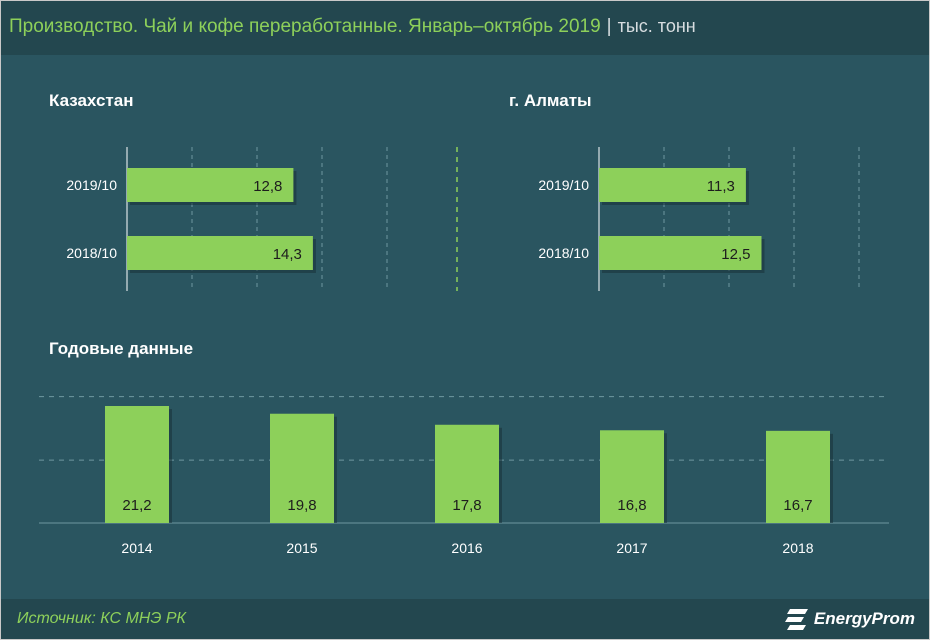 This screenshot has height=640, width=930. I want to click on kazakhstan-value-label: 14,3, so click(287, 254).